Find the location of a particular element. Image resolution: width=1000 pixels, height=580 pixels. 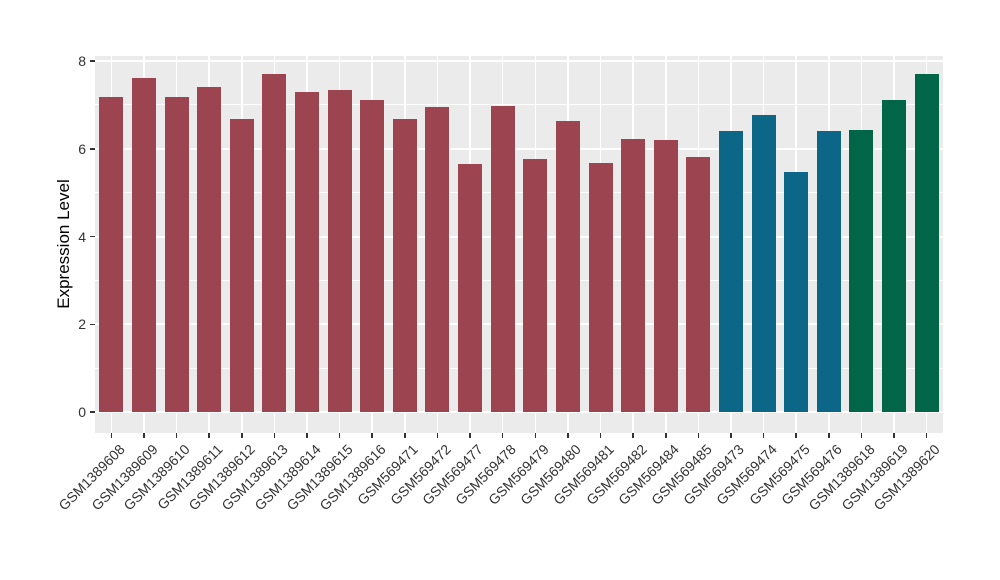

bar-GSM569479 is located at coordinates (535, 285).